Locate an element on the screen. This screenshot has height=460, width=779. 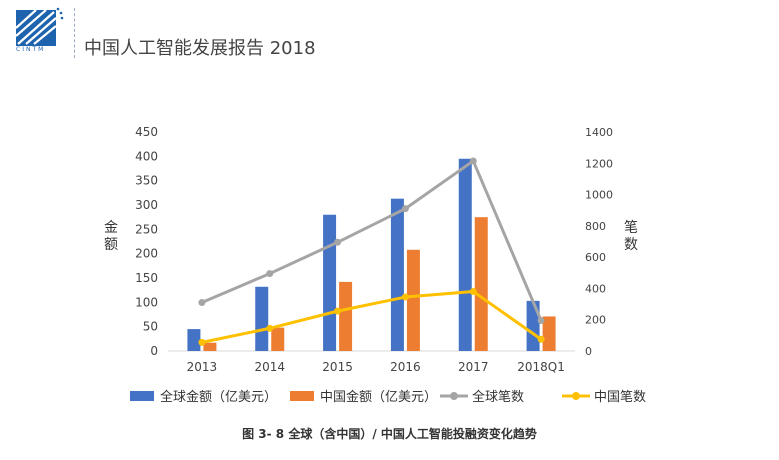
y-tick-label: 0 is located at coordinates (154, 351).